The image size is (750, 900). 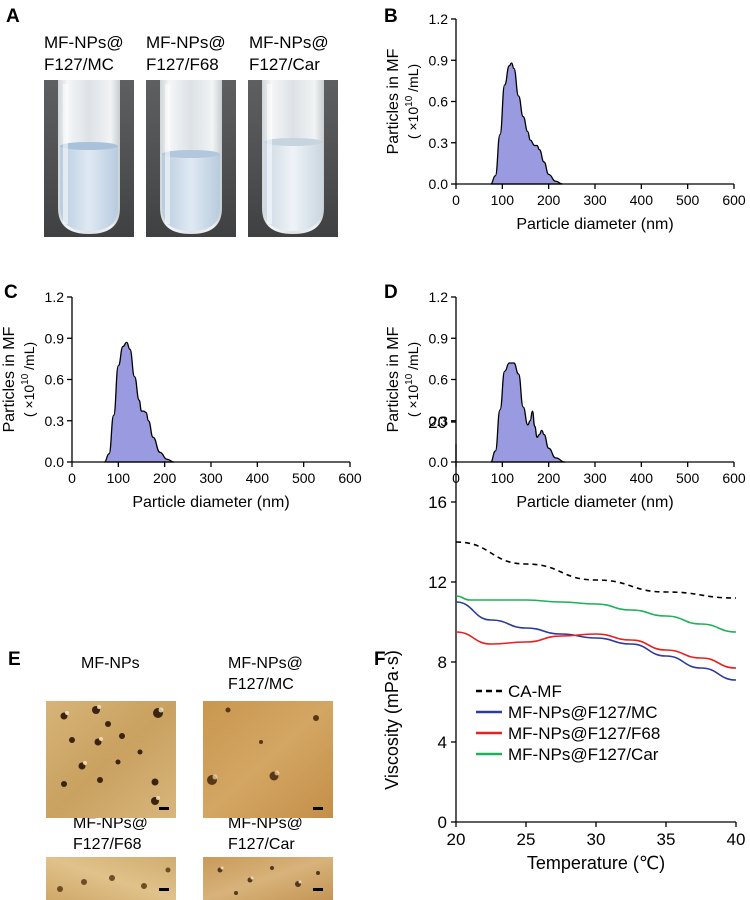 I want to click on tube-label-line: F127/Car, so click(x=284, y=64).